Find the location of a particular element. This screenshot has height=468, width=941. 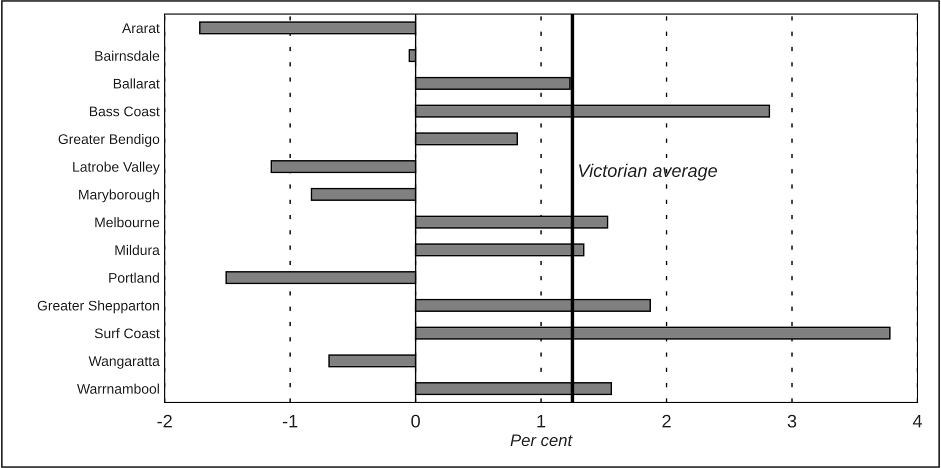

x-tick-label: 3 is located at coordinates (792, 421).